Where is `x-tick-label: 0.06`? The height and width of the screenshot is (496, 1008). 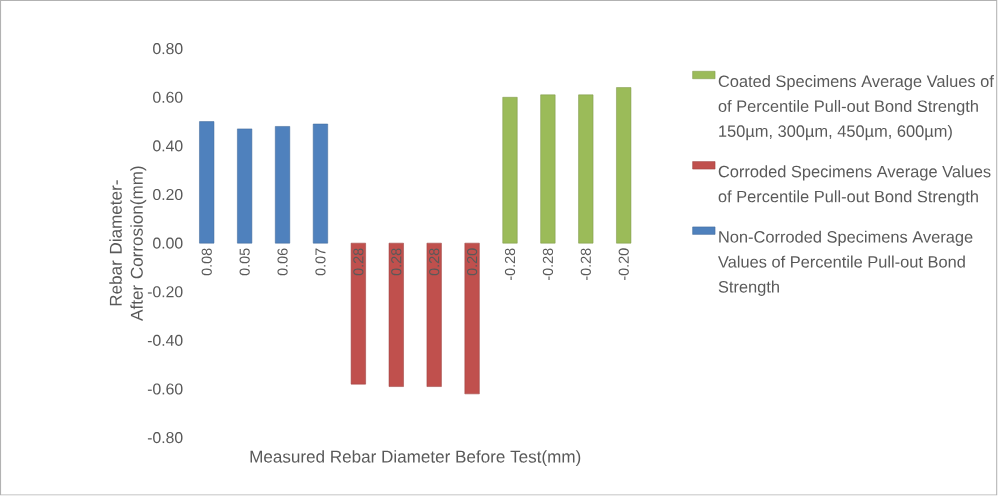
x-tick-label: 0.06 is located at coordinates (282, 262).